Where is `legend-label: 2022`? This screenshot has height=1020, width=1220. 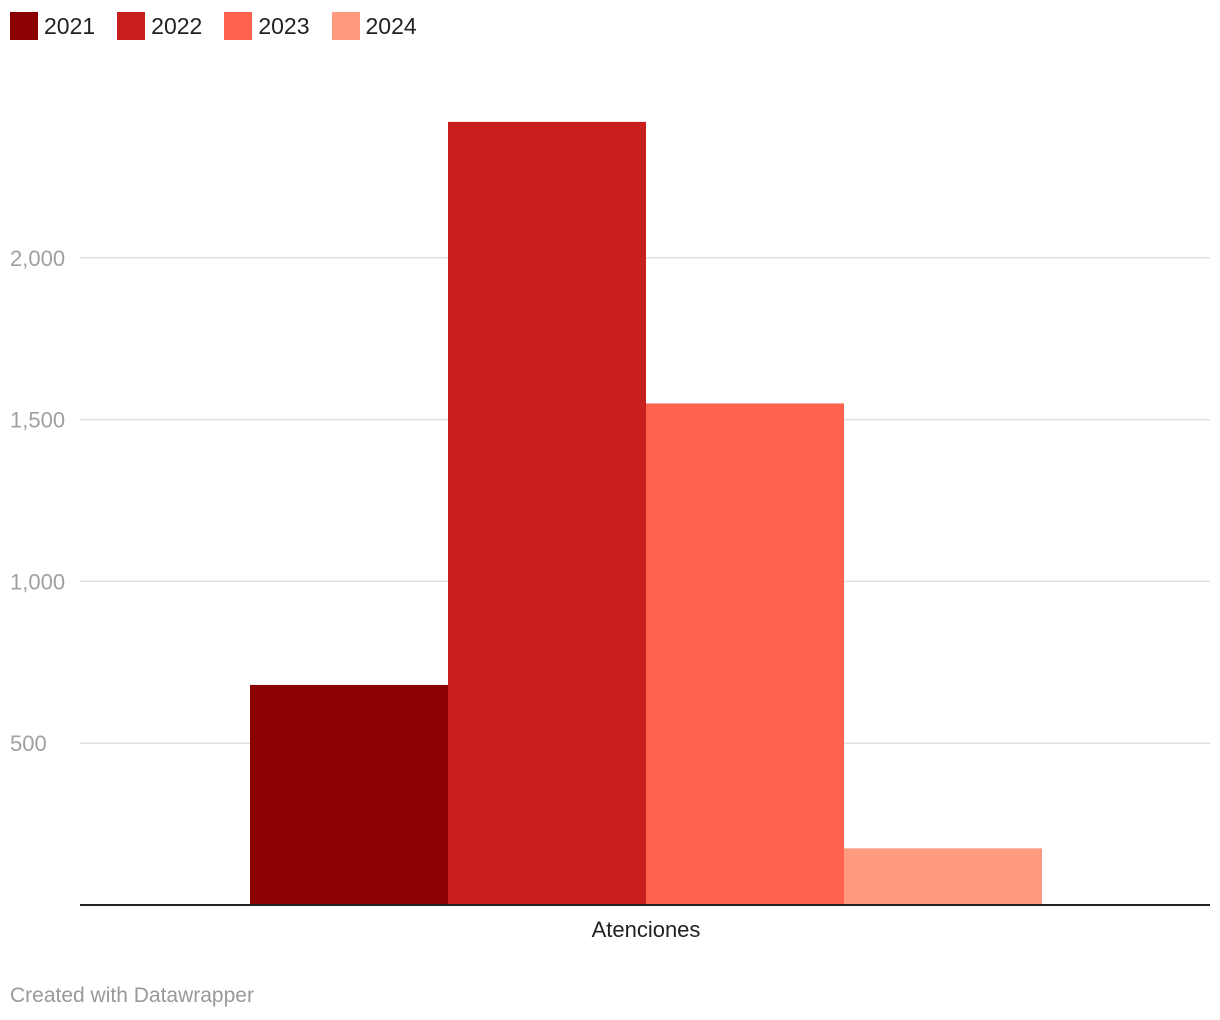
legend-label: 2022 is located at coordinates (177, 25).